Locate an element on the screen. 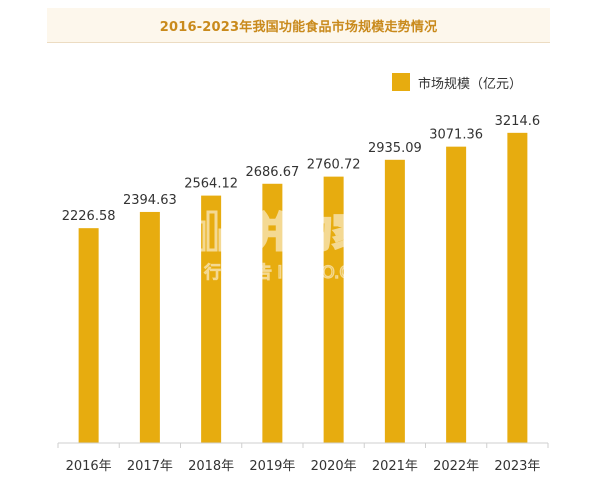 The image size is (603, 490). category-label: 2022年 is located at coordinates (456, 466).